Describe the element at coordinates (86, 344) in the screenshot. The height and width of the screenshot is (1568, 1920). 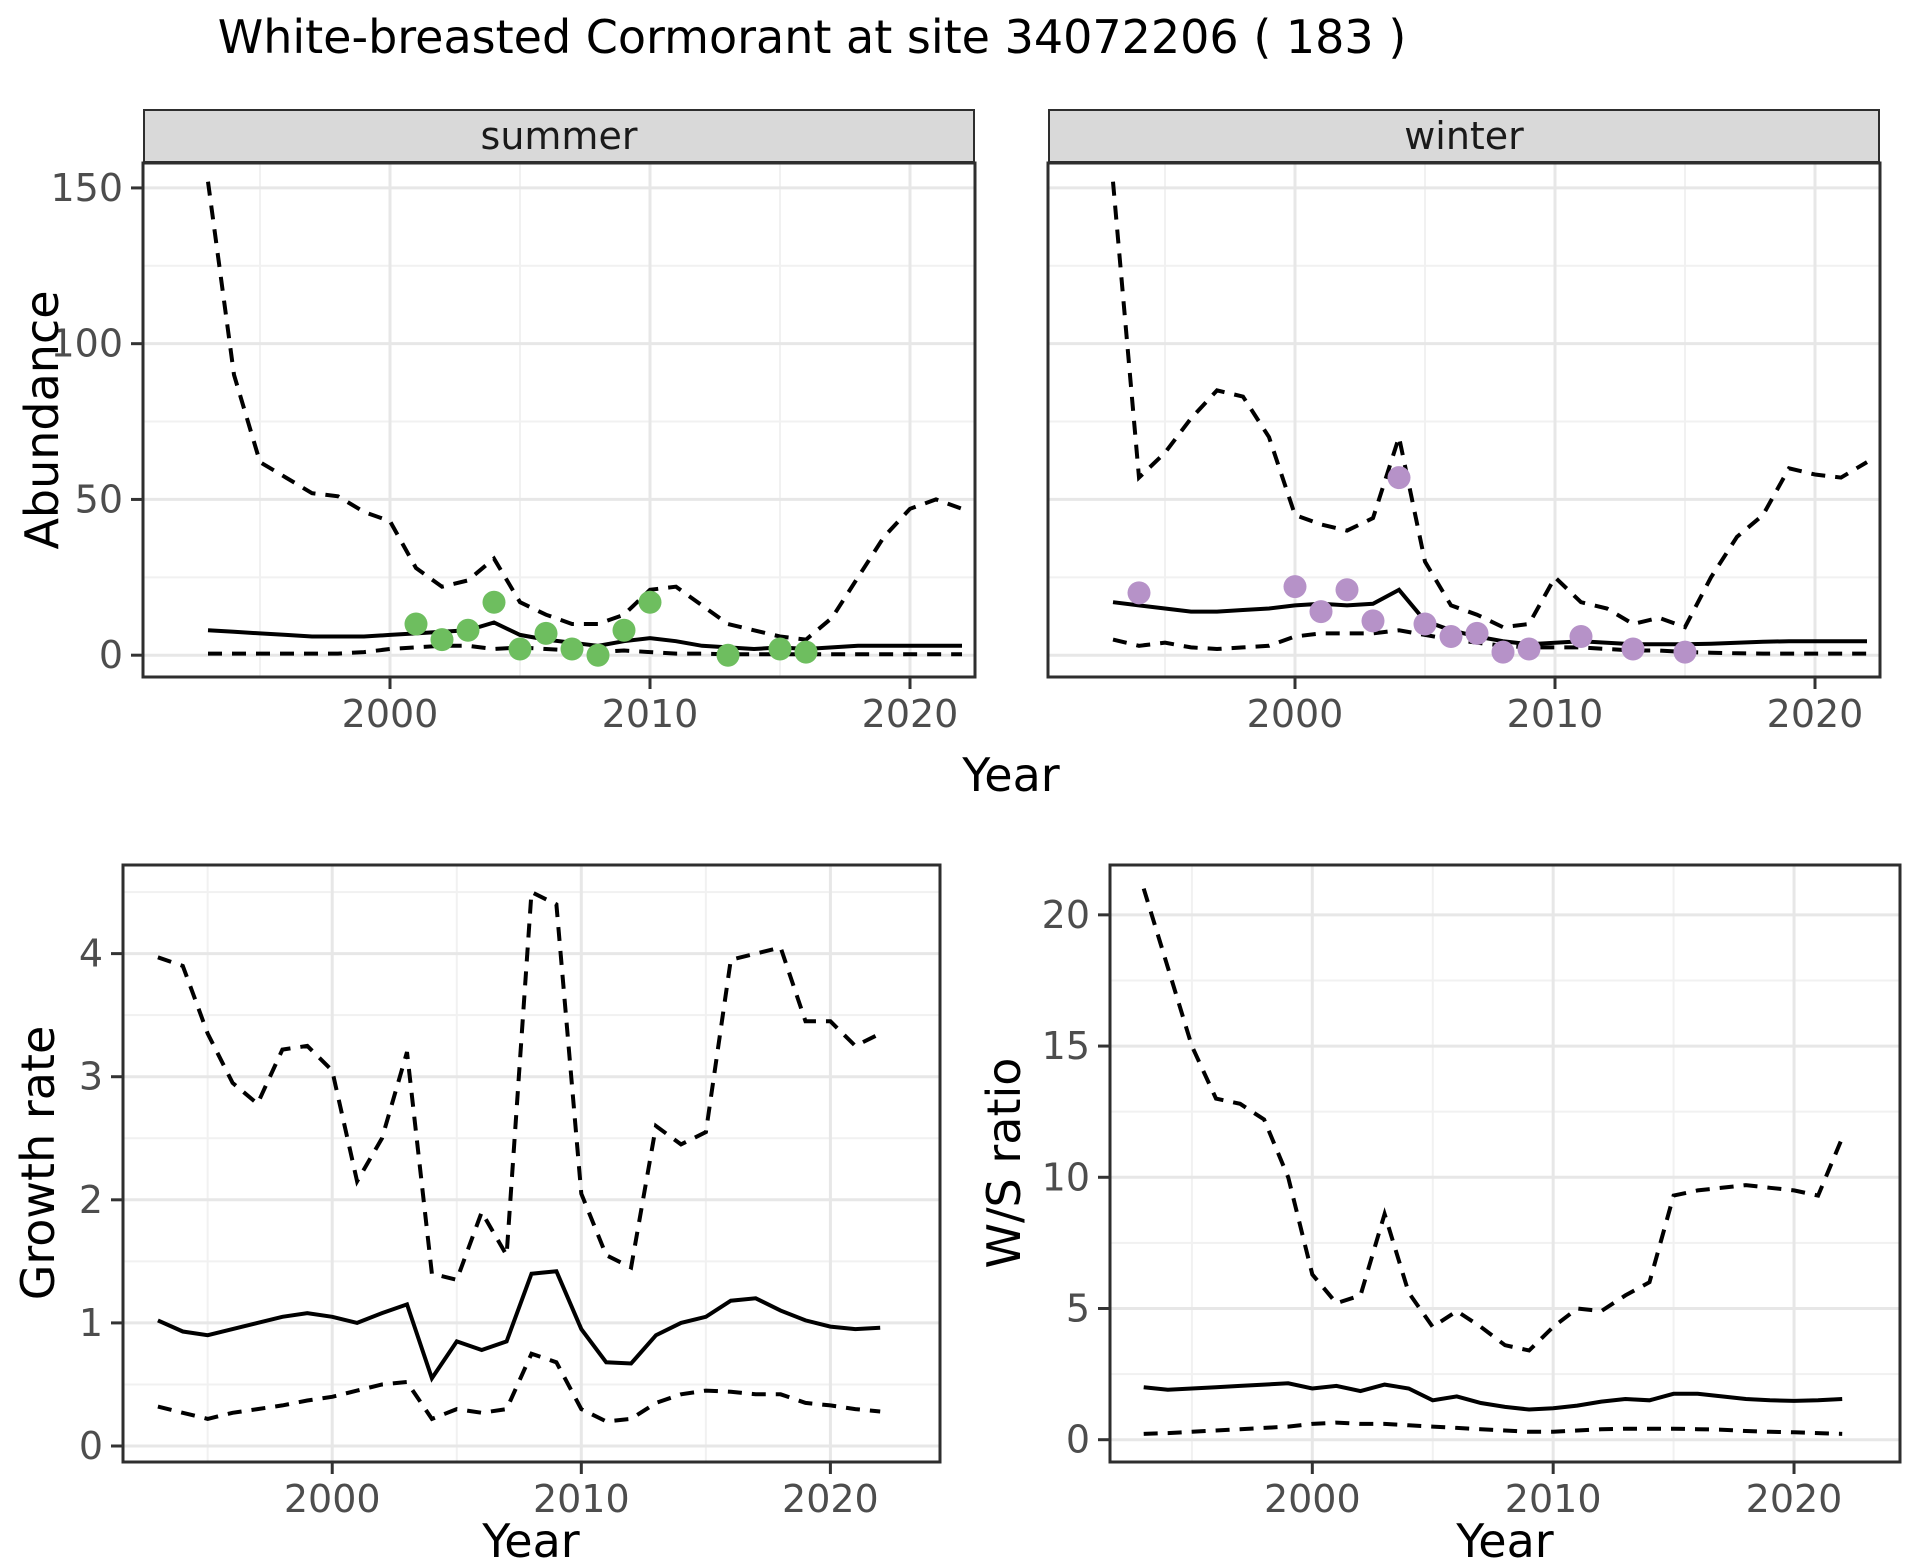
I see `y-tick-label: 100` at that location.